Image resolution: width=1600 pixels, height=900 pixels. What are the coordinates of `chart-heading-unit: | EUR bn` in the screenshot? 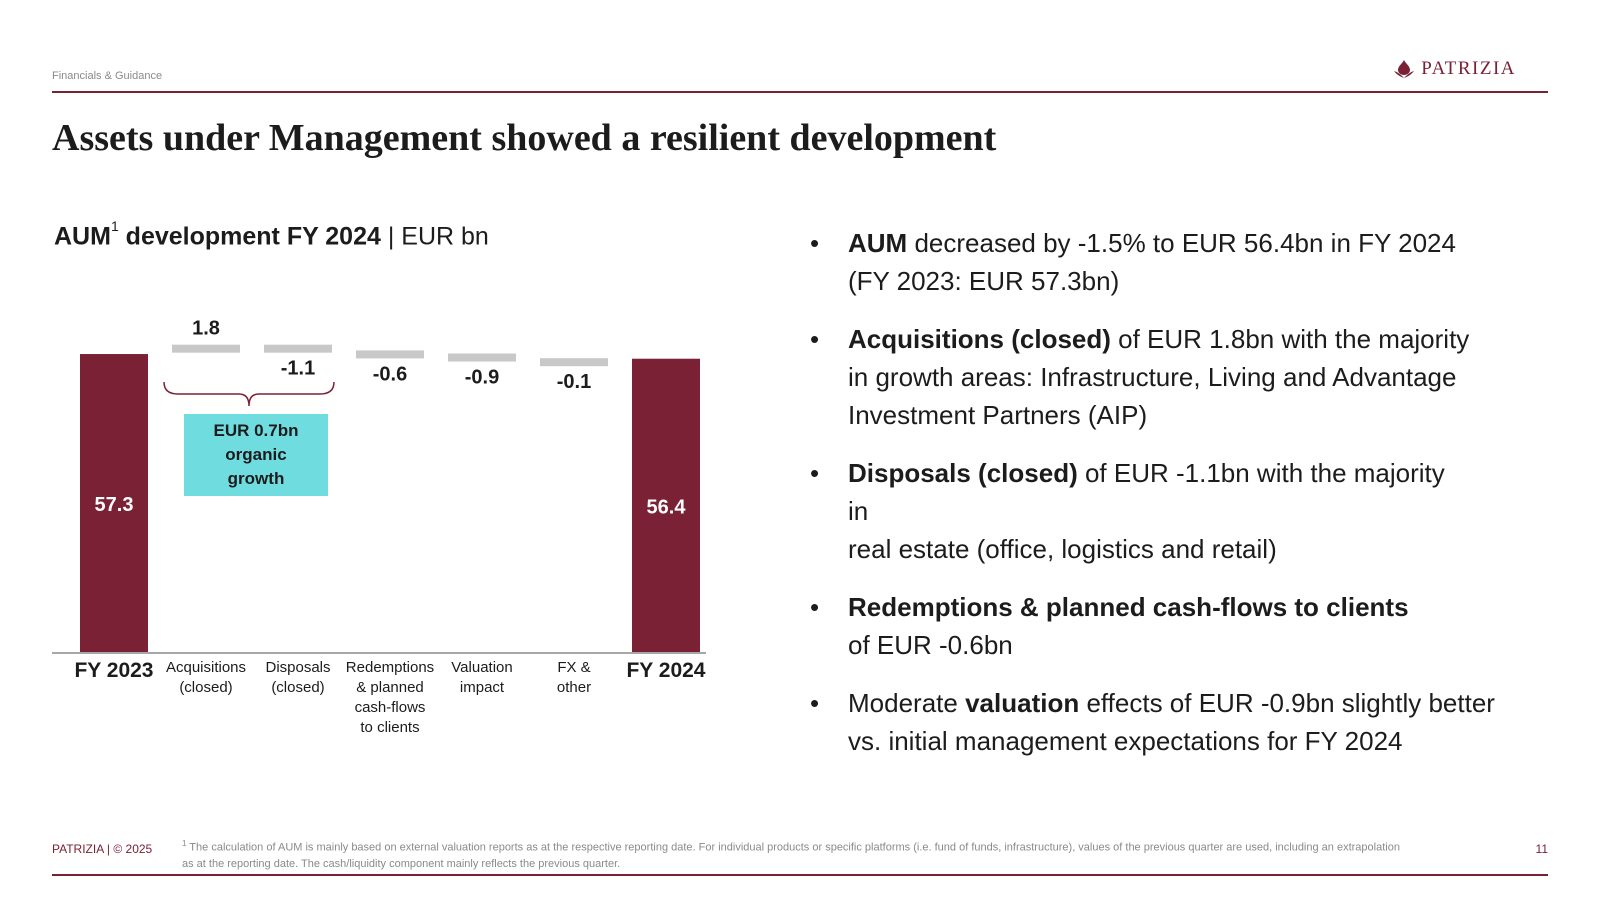 It's located at (438, 236).